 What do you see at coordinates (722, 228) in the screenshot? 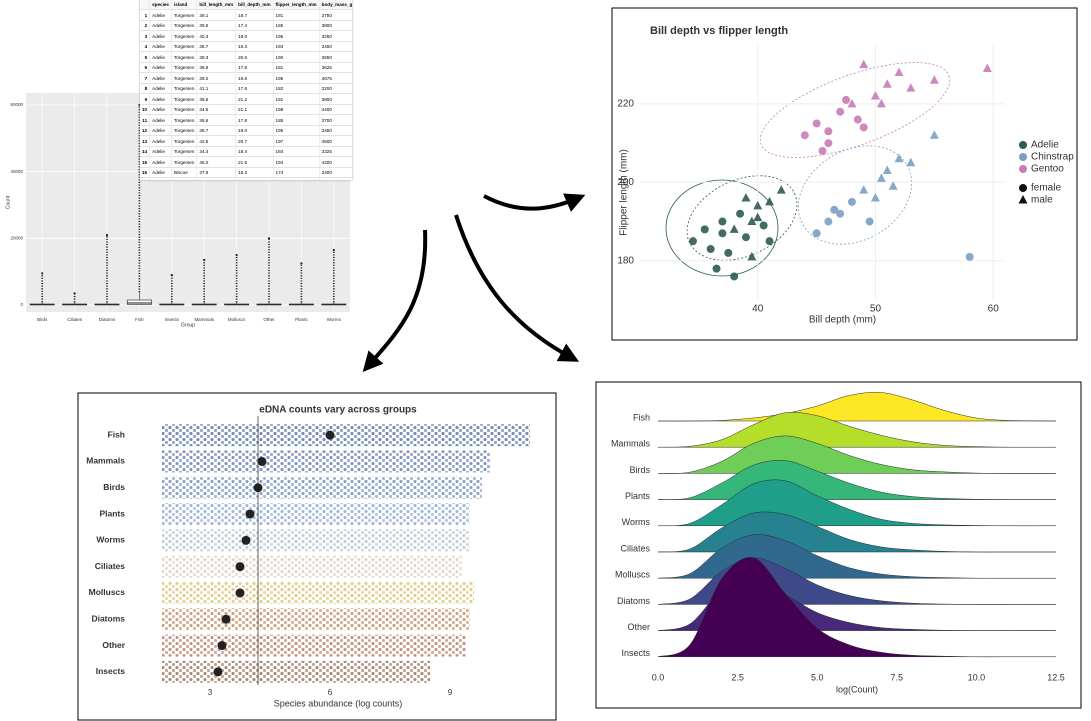
I see `ellipse` at bounding box center [722, 228].